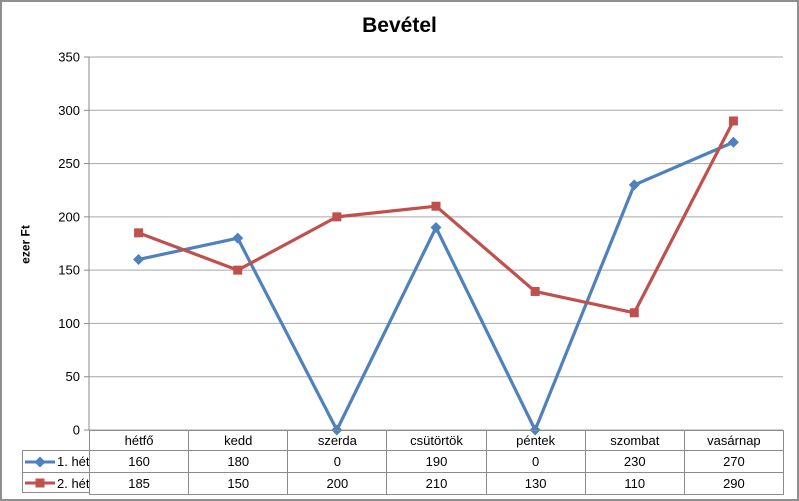 The width and height of the screenshot is (799, 501). I want to click on series1-value-row: 160 180 0 190 0 230 270, so click(436, 461).